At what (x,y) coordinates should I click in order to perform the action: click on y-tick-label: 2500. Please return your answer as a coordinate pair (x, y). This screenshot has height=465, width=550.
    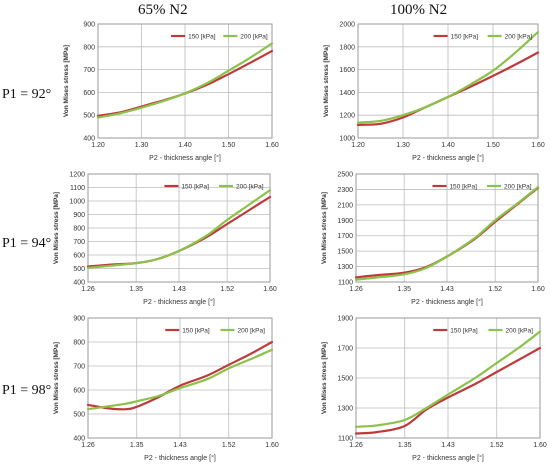
    Looking at the image, I should click on (345, 175).